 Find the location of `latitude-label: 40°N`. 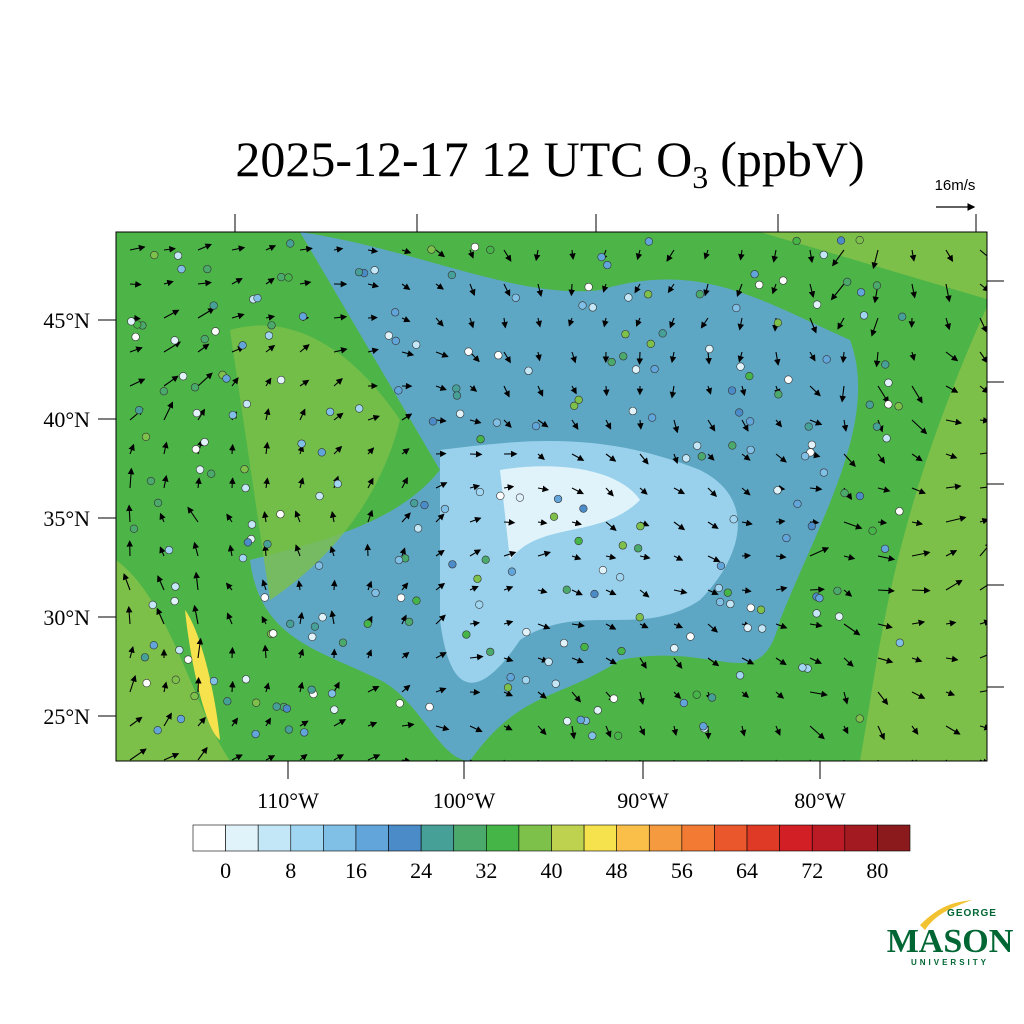

latitude-label: 40°N is located at coordinates (66, 419).